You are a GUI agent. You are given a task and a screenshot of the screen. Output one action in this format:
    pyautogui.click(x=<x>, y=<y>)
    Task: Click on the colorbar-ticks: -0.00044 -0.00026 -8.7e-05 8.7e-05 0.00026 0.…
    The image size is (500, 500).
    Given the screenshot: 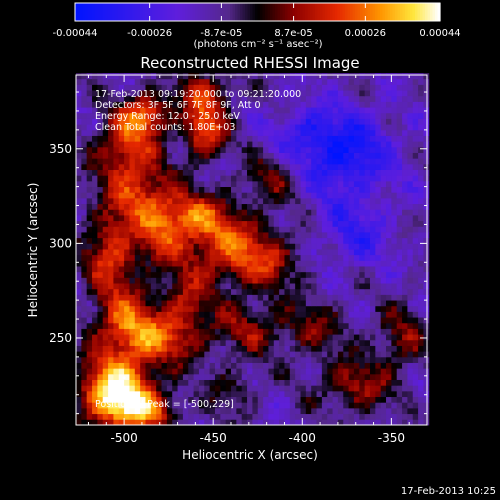 What is the action you would take?
    pyautogui.click(x=257, y=21)
    